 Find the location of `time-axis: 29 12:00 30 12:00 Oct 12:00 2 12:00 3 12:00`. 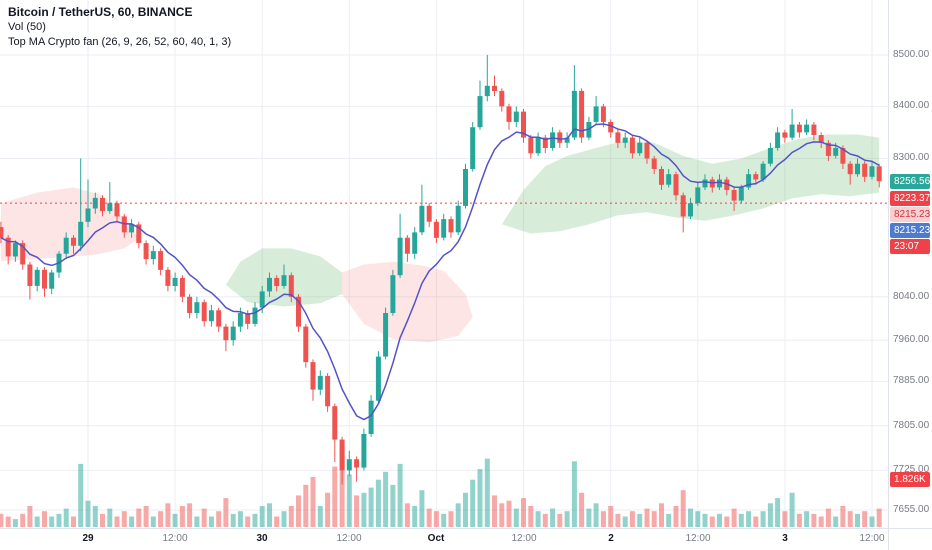

time-axis: 29 12:00 30 12:00 Oct 12:00 2 12:00 3 12:00 is located at coordinates (444, 539).